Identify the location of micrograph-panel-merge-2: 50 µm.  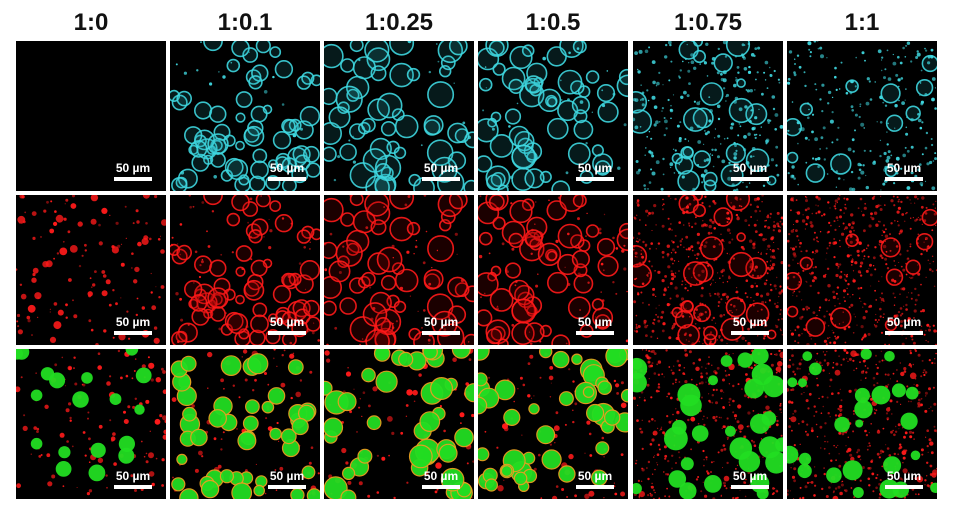
(245, 424).